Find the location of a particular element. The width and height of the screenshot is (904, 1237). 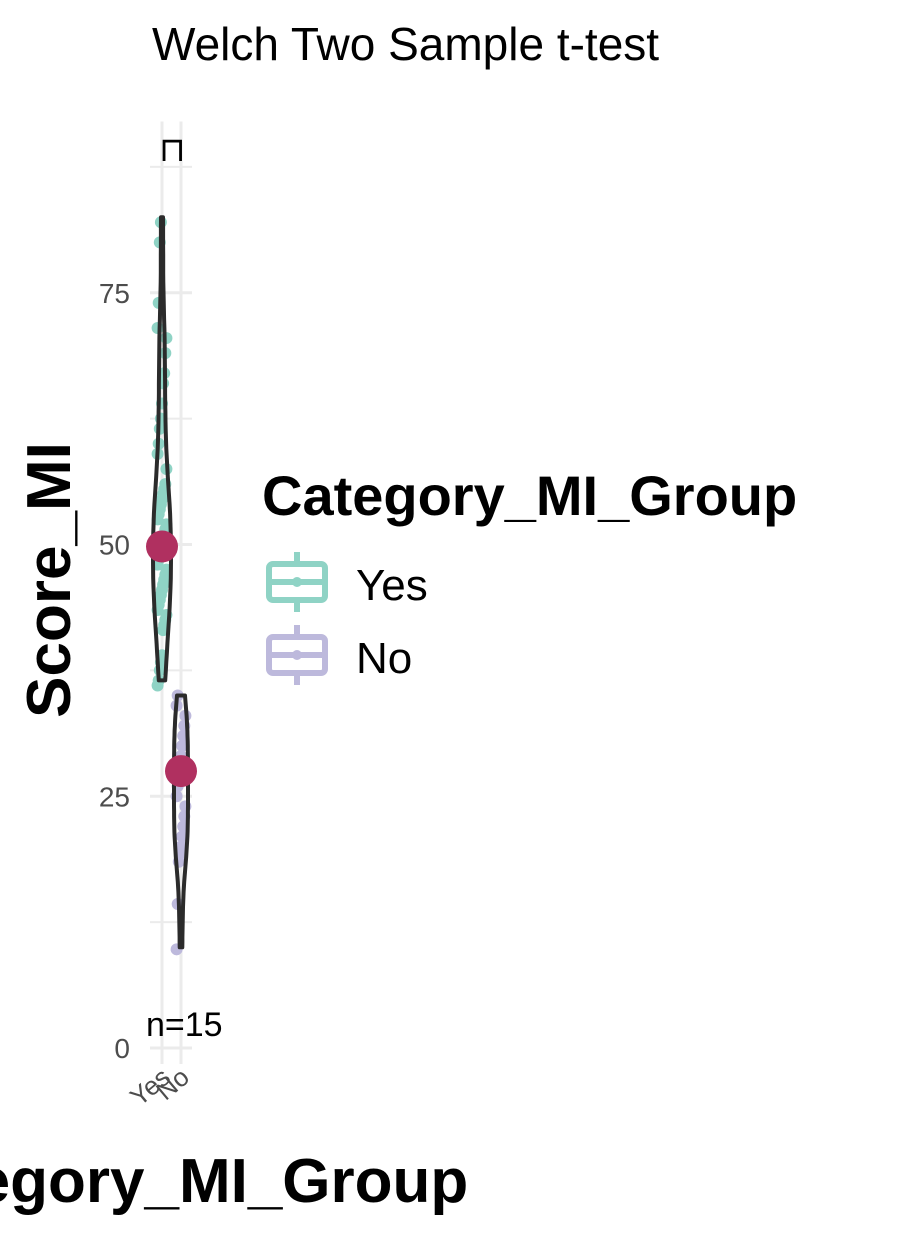

y-tick-75: 75 is located at coordinates (114, 293).